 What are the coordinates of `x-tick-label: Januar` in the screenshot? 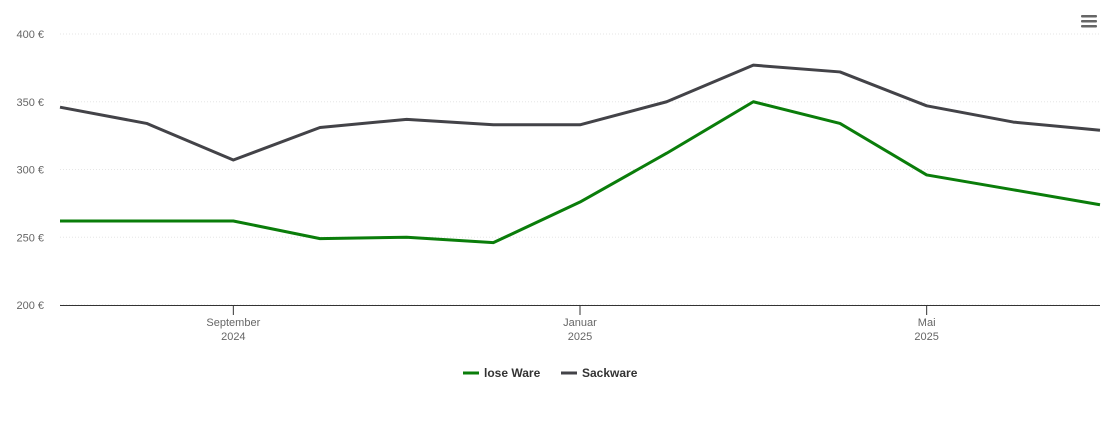 It's located at (580, 323).